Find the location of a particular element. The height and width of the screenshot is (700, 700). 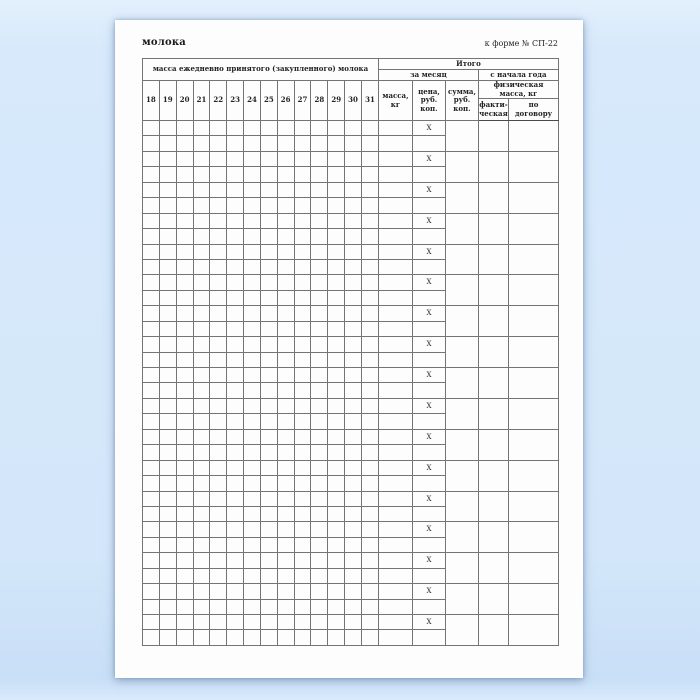

physical-mass-header: физическая масса, кг is located at coordinates (518, 89).